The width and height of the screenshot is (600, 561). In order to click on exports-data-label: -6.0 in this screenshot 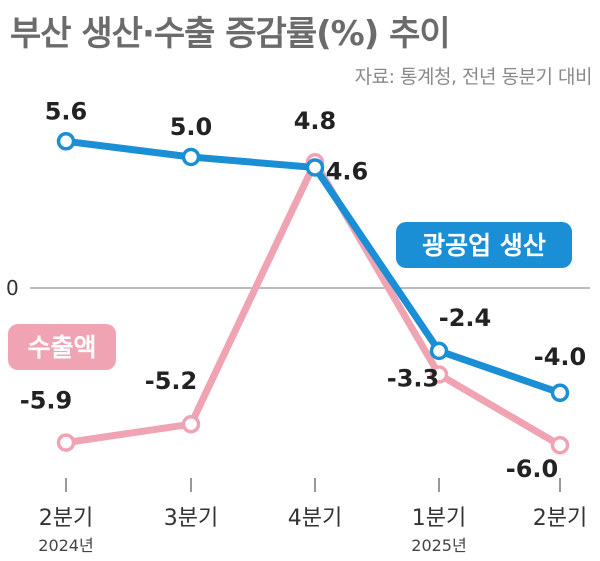, I will do `click(532, 469)`.